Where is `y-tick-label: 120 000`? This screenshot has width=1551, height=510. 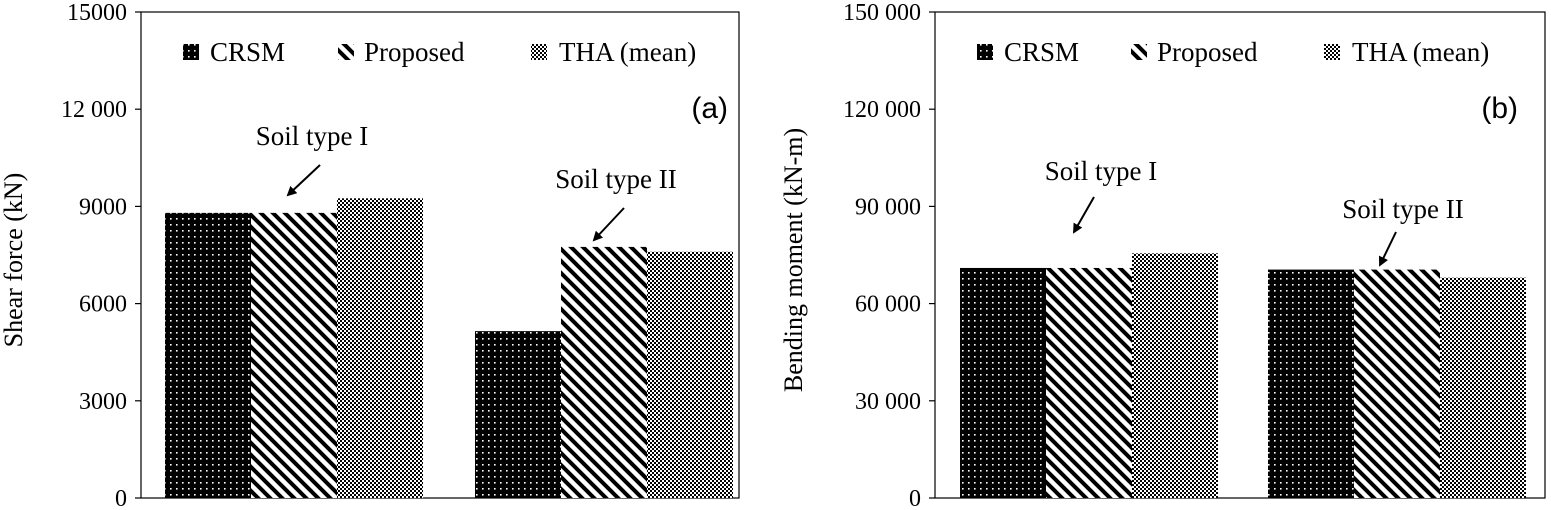 y-tick-label: 120 000 is located at coordinates (882, 110).